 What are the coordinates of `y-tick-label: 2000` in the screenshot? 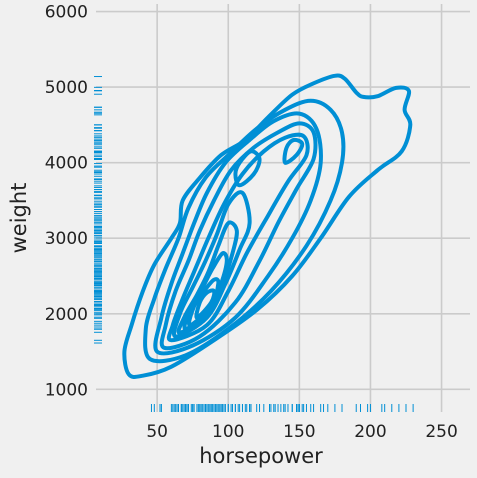 It's located at (66, 315).